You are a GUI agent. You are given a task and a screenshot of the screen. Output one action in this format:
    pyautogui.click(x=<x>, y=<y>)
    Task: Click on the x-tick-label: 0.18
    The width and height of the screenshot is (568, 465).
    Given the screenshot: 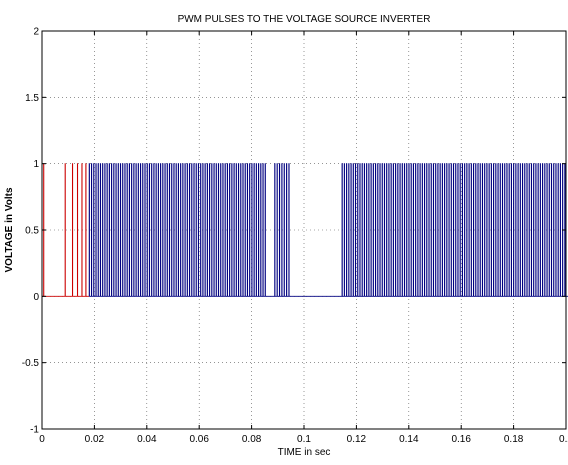 What is the action you would take?
    pyautogui.click(x=514, y=439)
    